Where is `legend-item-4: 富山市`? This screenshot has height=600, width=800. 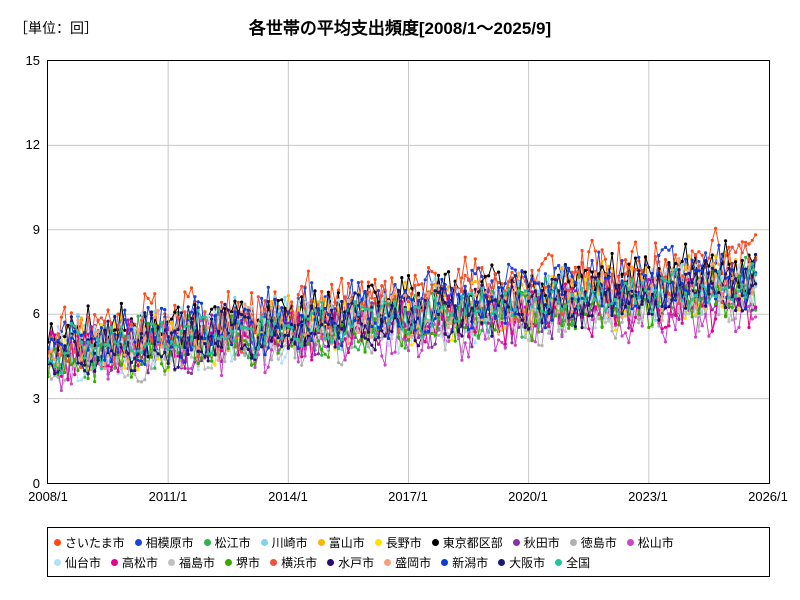 legend-item-4: 富山市 is located at coordinates (341, 542).